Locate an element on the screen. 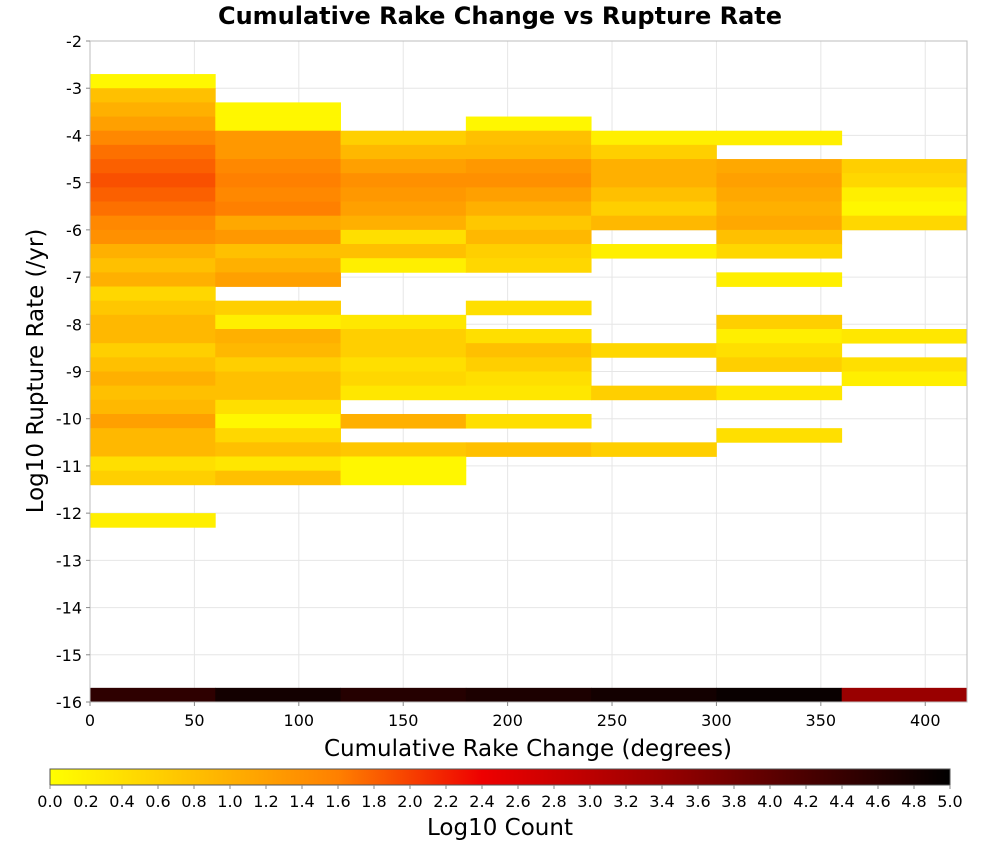  colorbar is located at coordinates (500, 777).